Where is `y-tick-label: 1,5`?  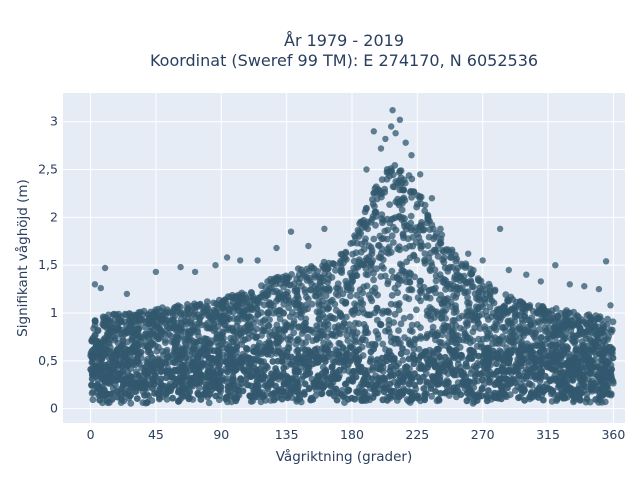 y-tick-label: 1,5 is located at coordinates (48, 264).